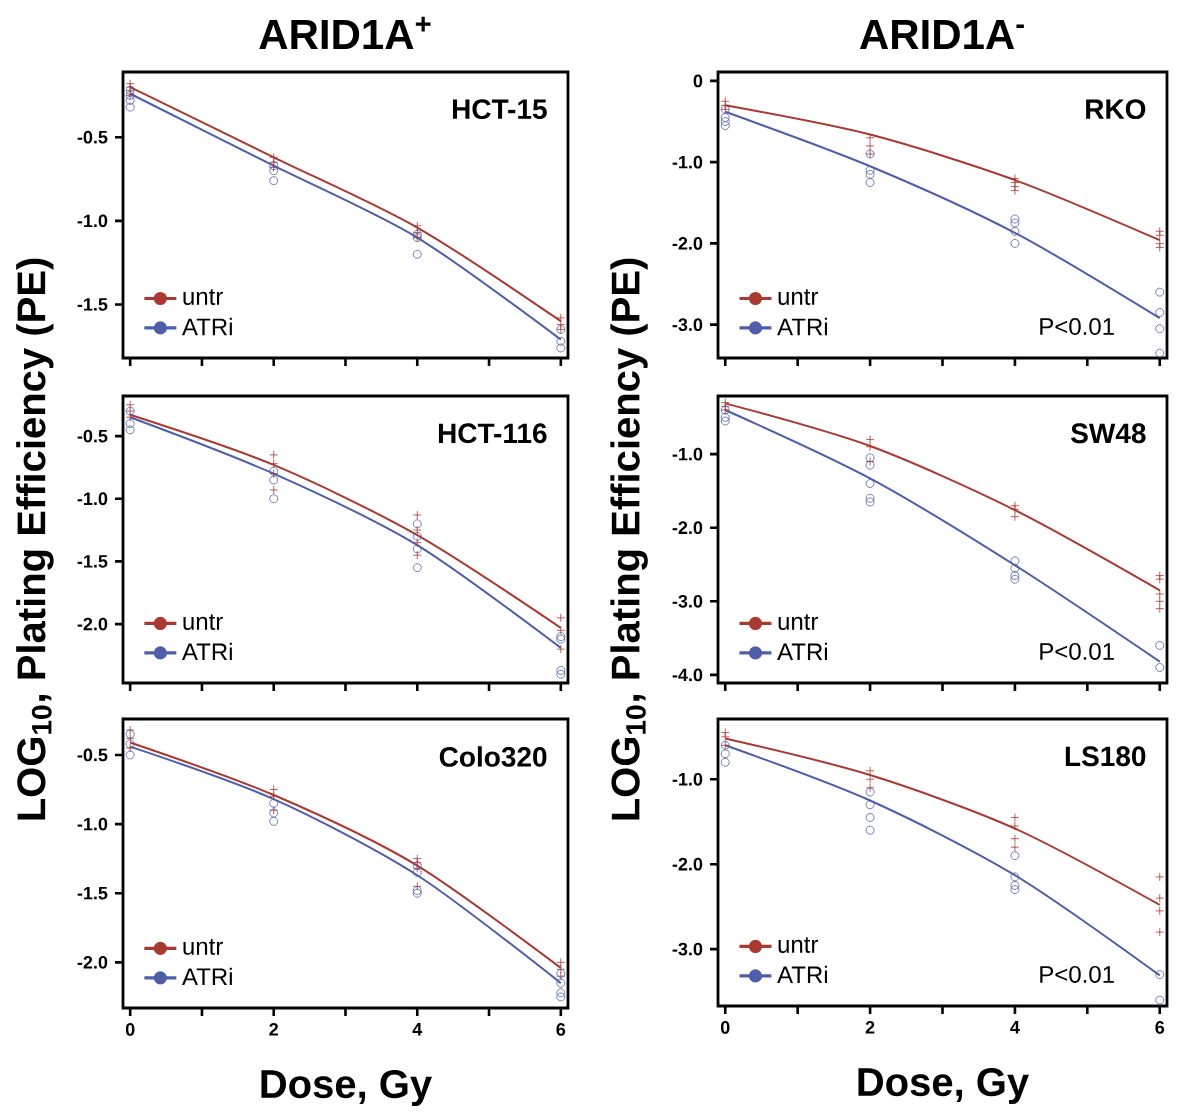 The height and width of the screenshot is (1113, 1179). Describe the element at coordinates (725, 1027) in the screenshot. I see `x-tick-label: 0` at that location.